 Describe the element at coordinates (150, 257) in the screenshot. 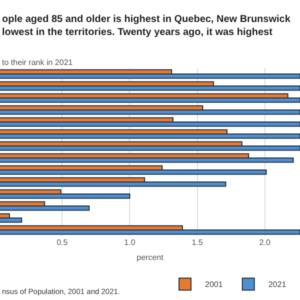

I see `x-axis-title: percent` at that location.